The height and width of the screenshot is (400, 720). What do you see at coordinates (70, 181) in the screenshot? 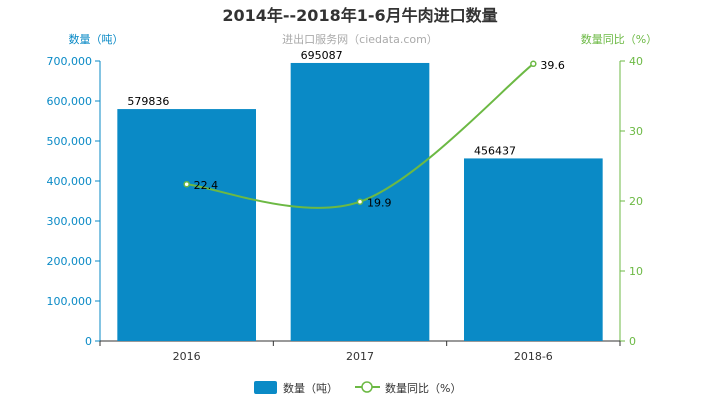
I see `left-axis-tick-label: 400,000` at bounding box center [70, 181].